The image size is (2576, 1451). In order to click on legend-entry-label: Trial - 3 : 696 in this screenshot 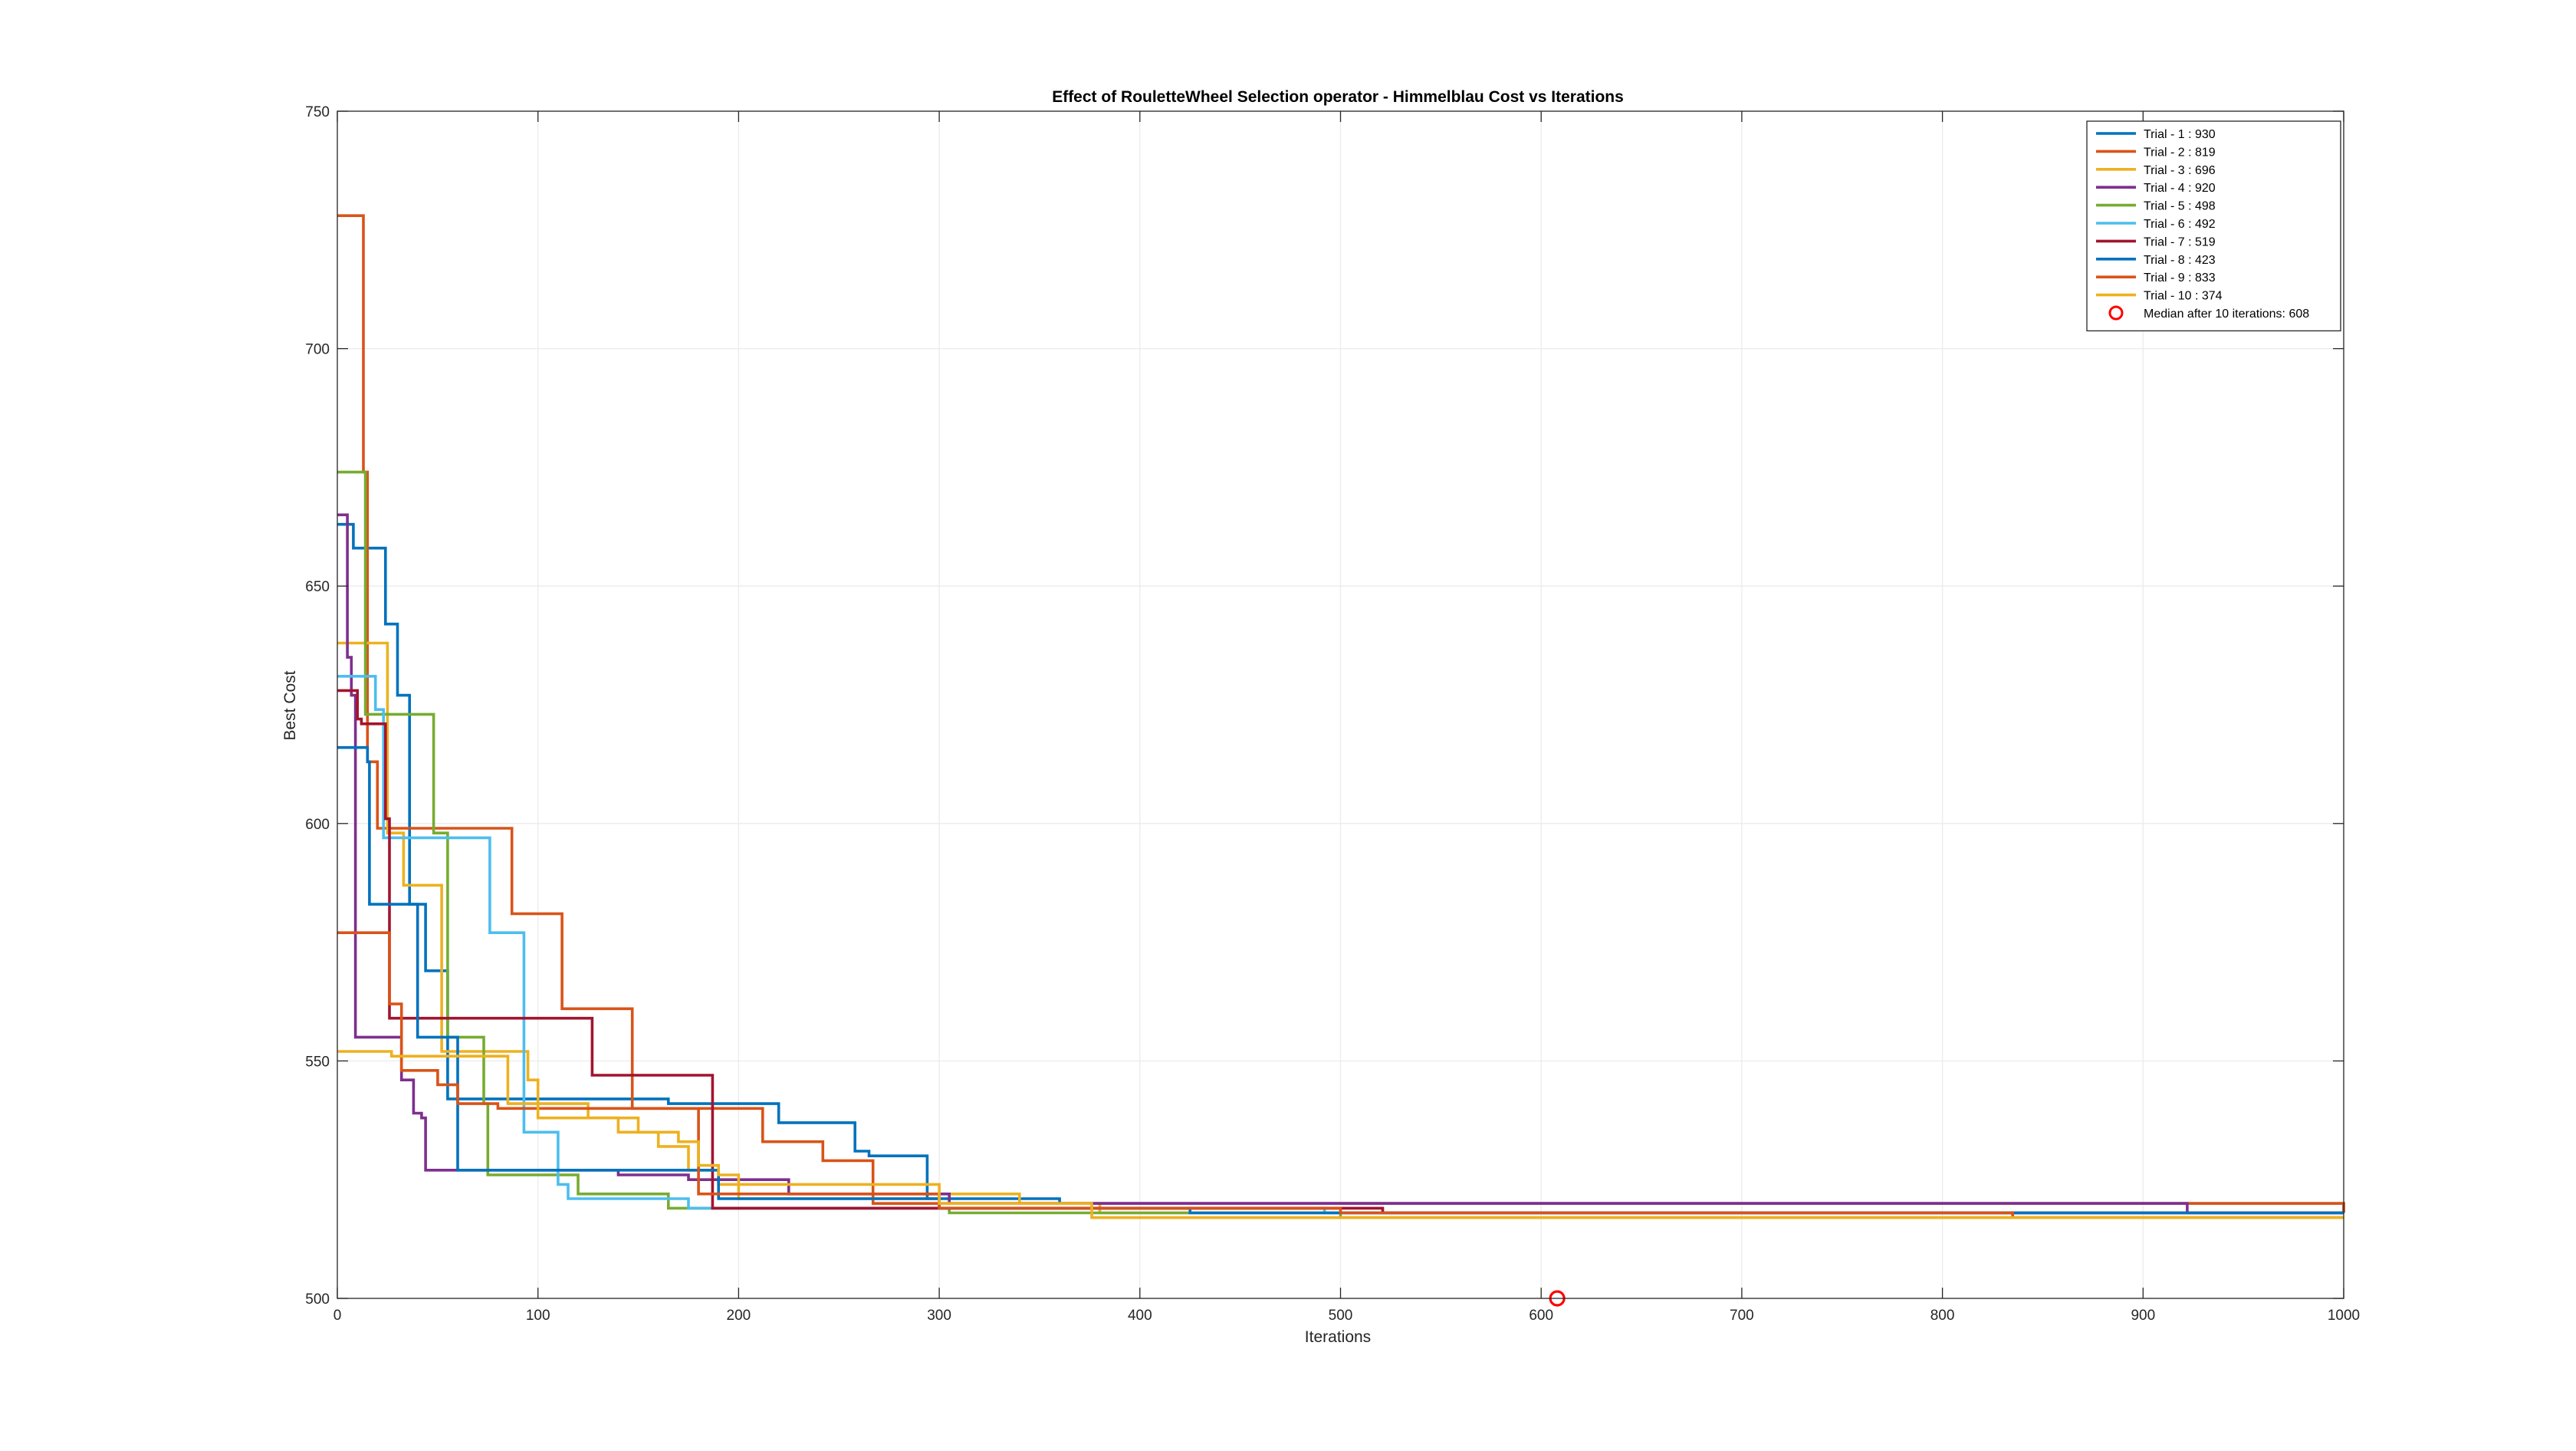, I will do `click(2180, 170)`.